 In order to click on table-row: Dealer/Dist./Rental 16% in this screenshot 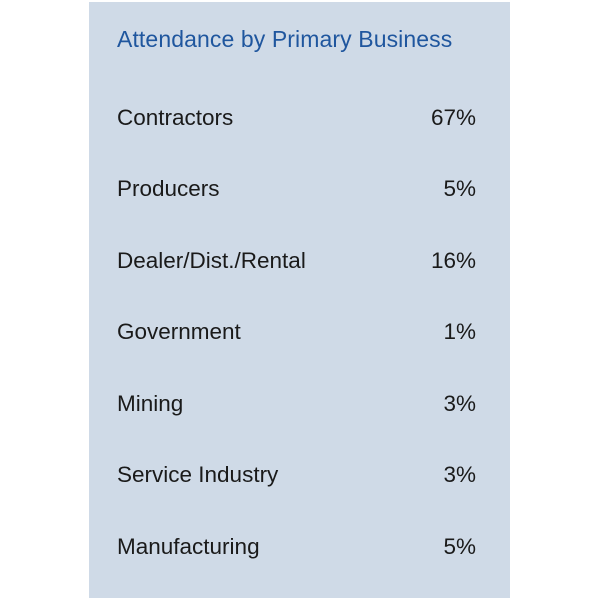, I will do `click(296, 261)`.